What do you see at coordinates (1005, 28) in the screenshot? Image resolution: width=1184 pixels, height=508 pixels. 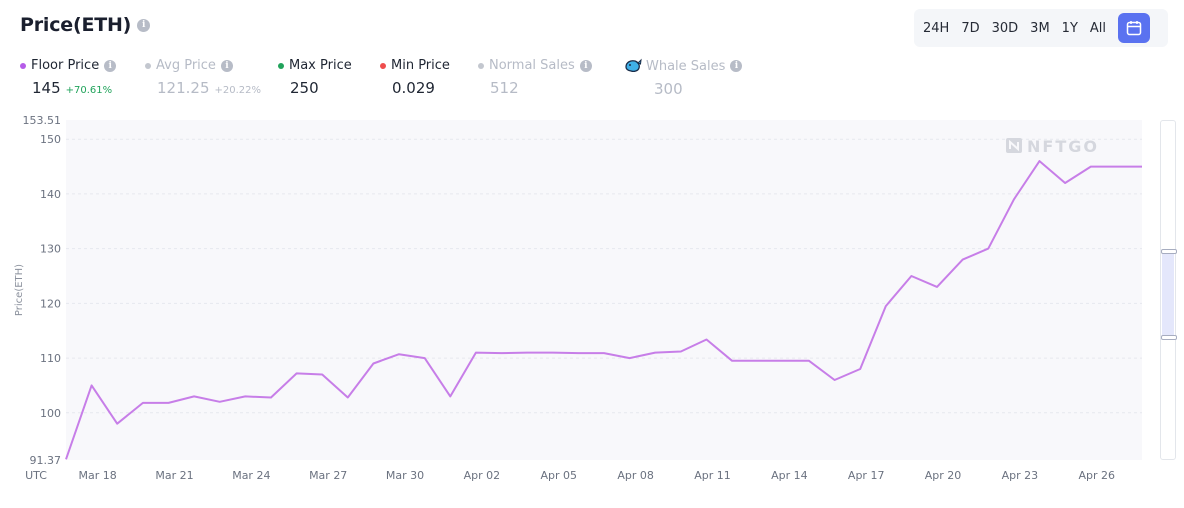 I see `range-30d-button: 30D` at bounding box center [1005, 28].